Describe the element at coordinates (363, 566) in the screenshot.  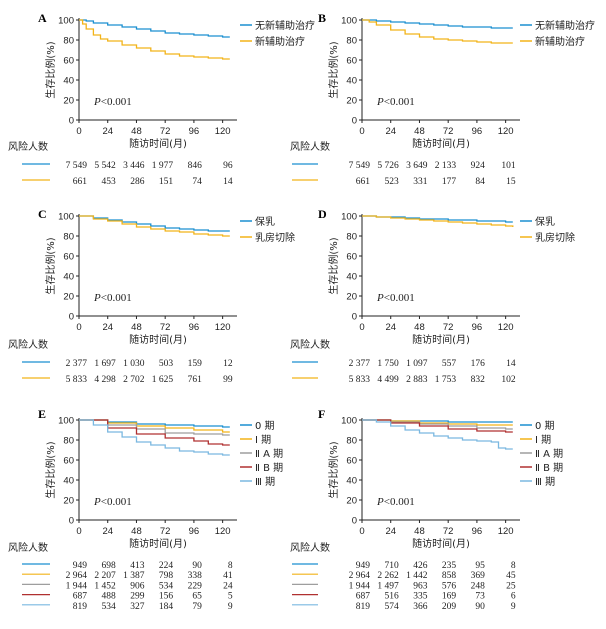
I see `at-risk-value: 949` at that location.